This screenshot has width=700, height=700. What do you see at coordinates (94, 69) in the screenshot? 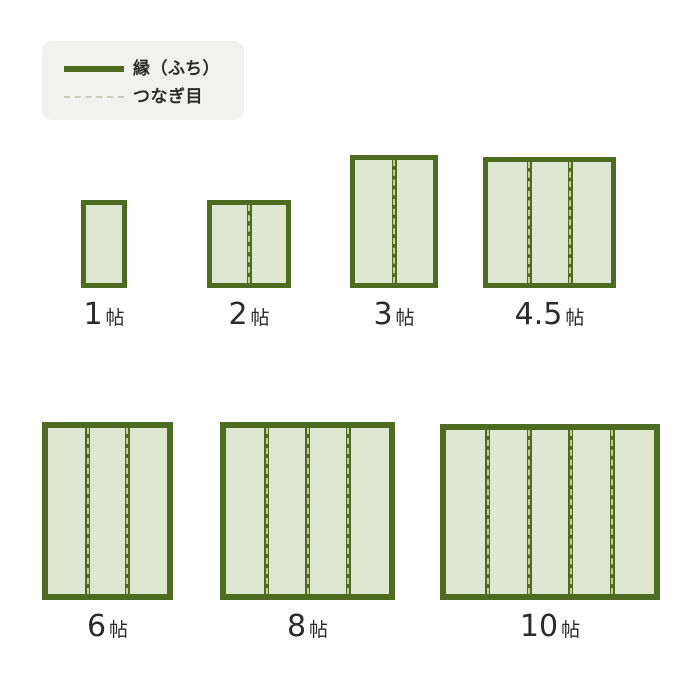
I see `solid-line-swatch-icon` at bounding box center [94, 69].